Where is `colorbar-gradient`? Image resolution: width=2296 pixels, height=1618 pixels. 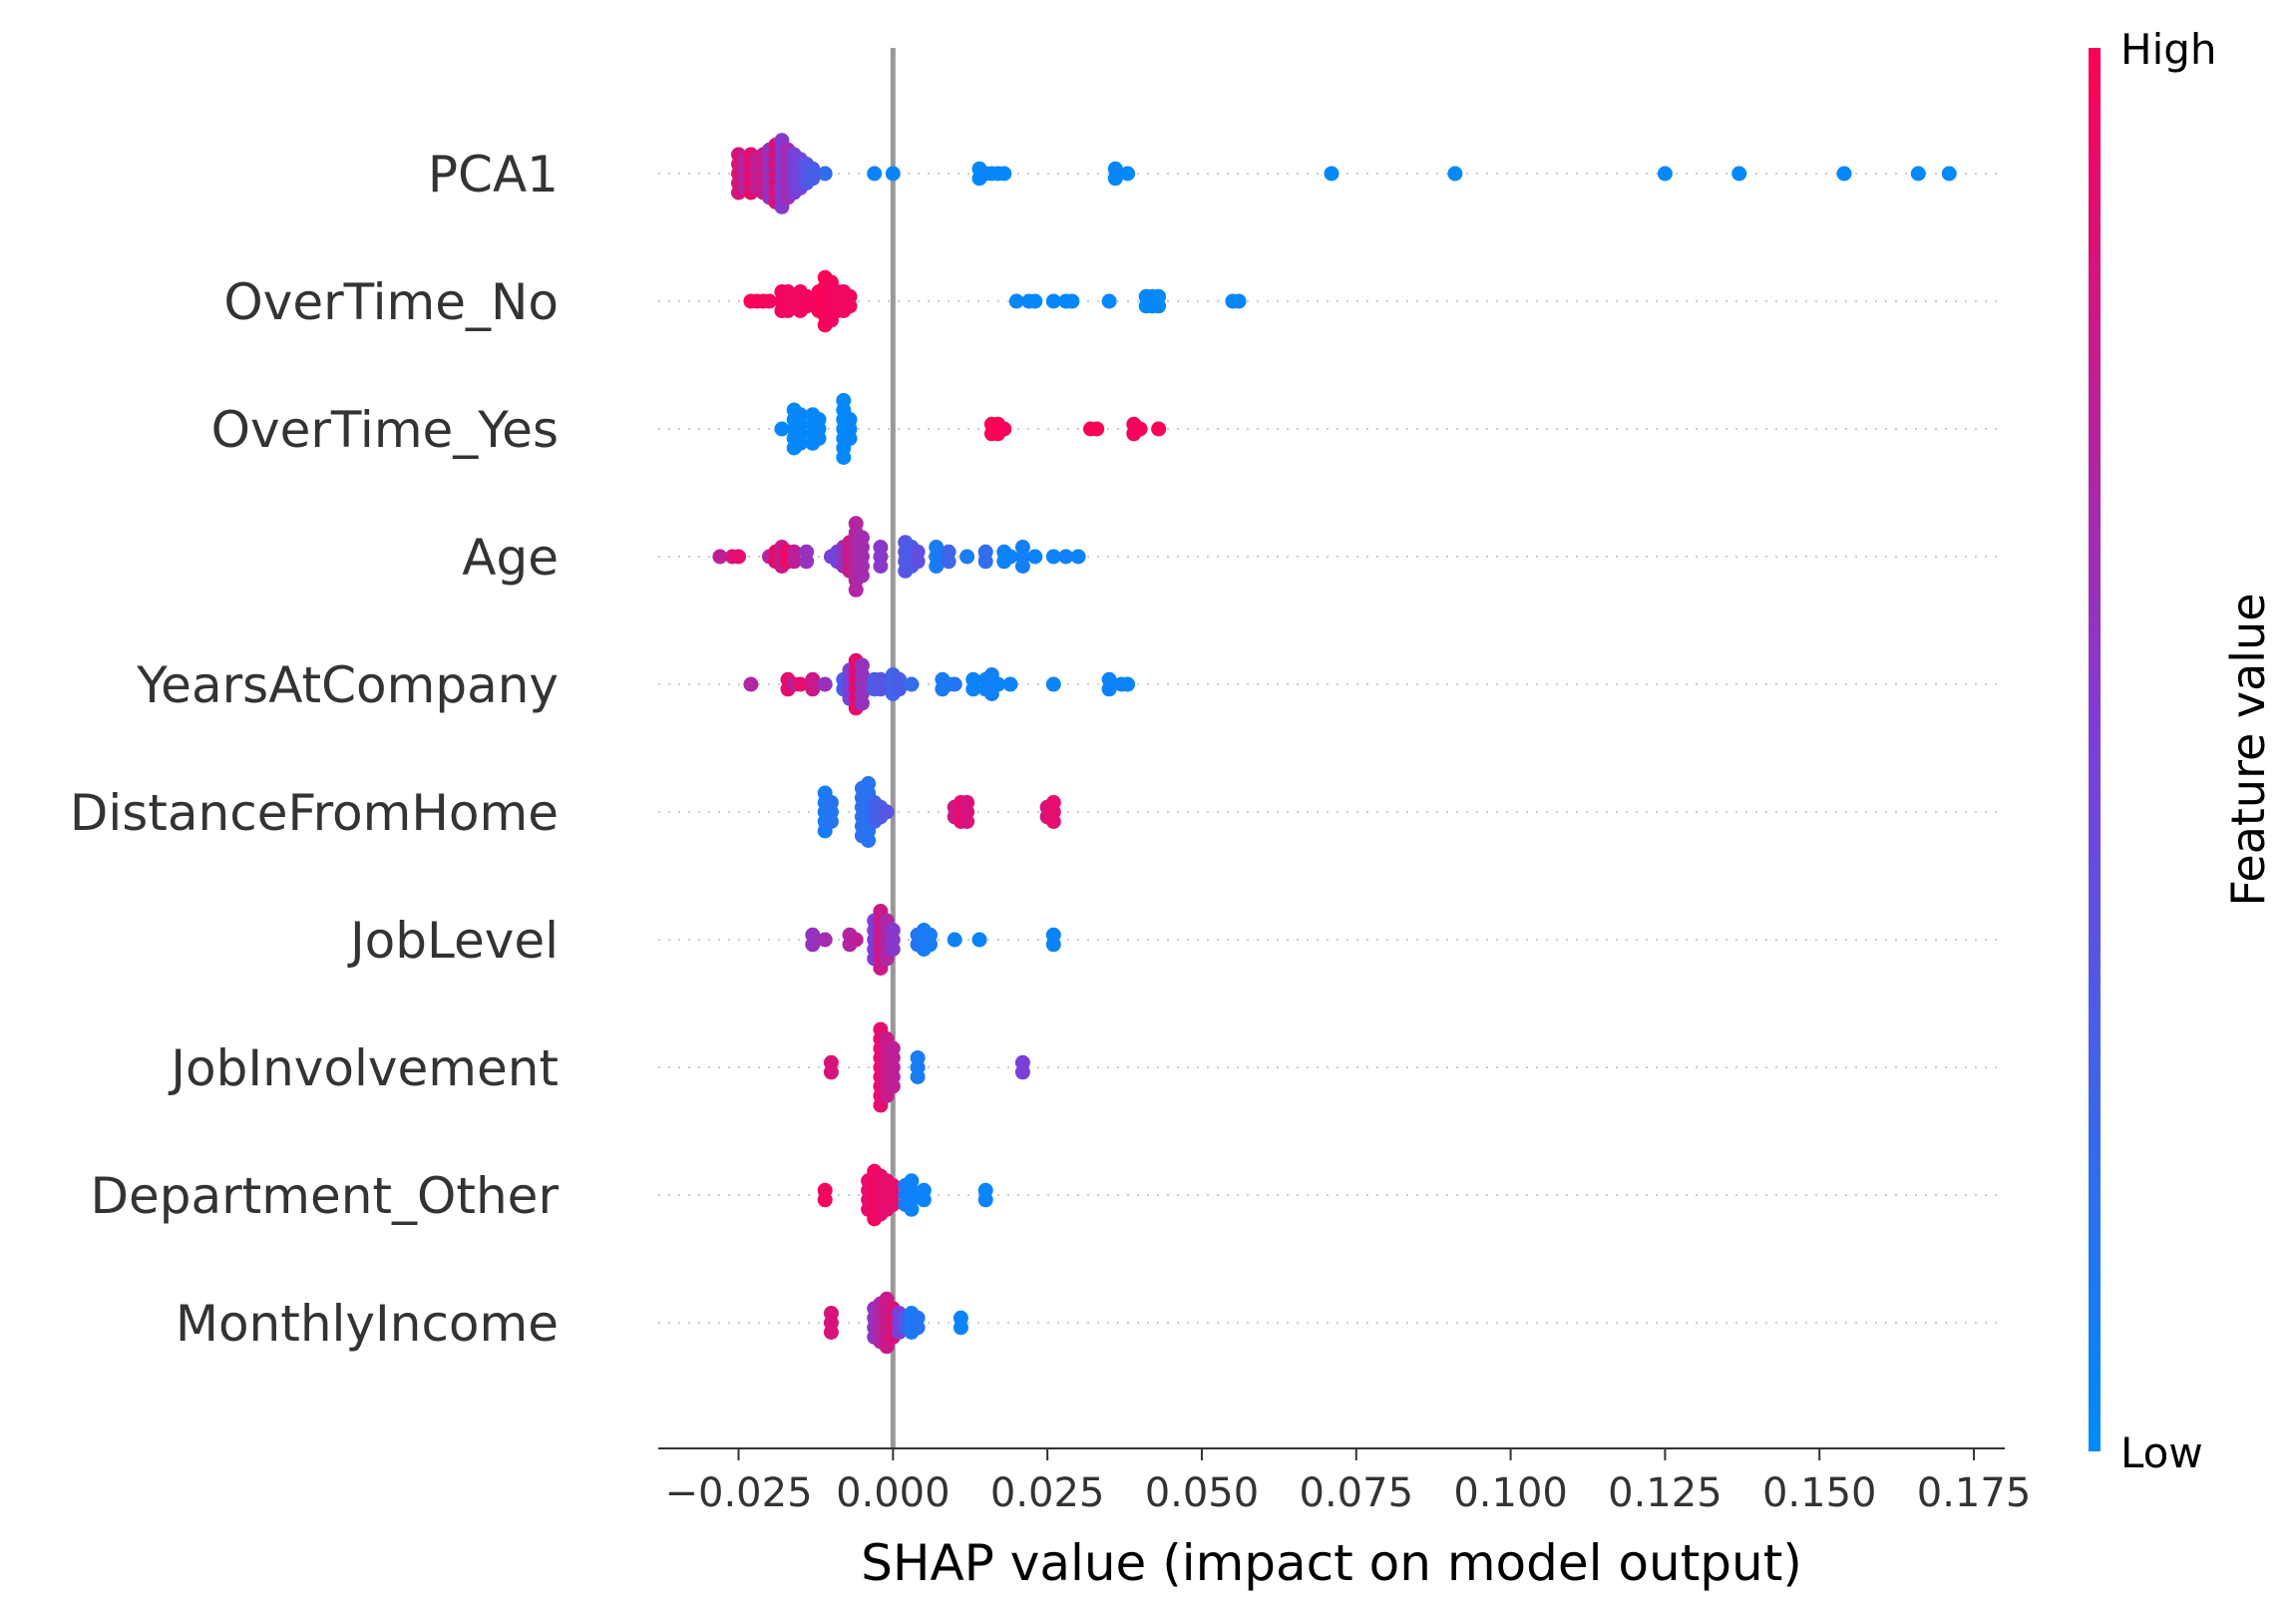 colorbar-gradient is located at coordinates (2095, 749).